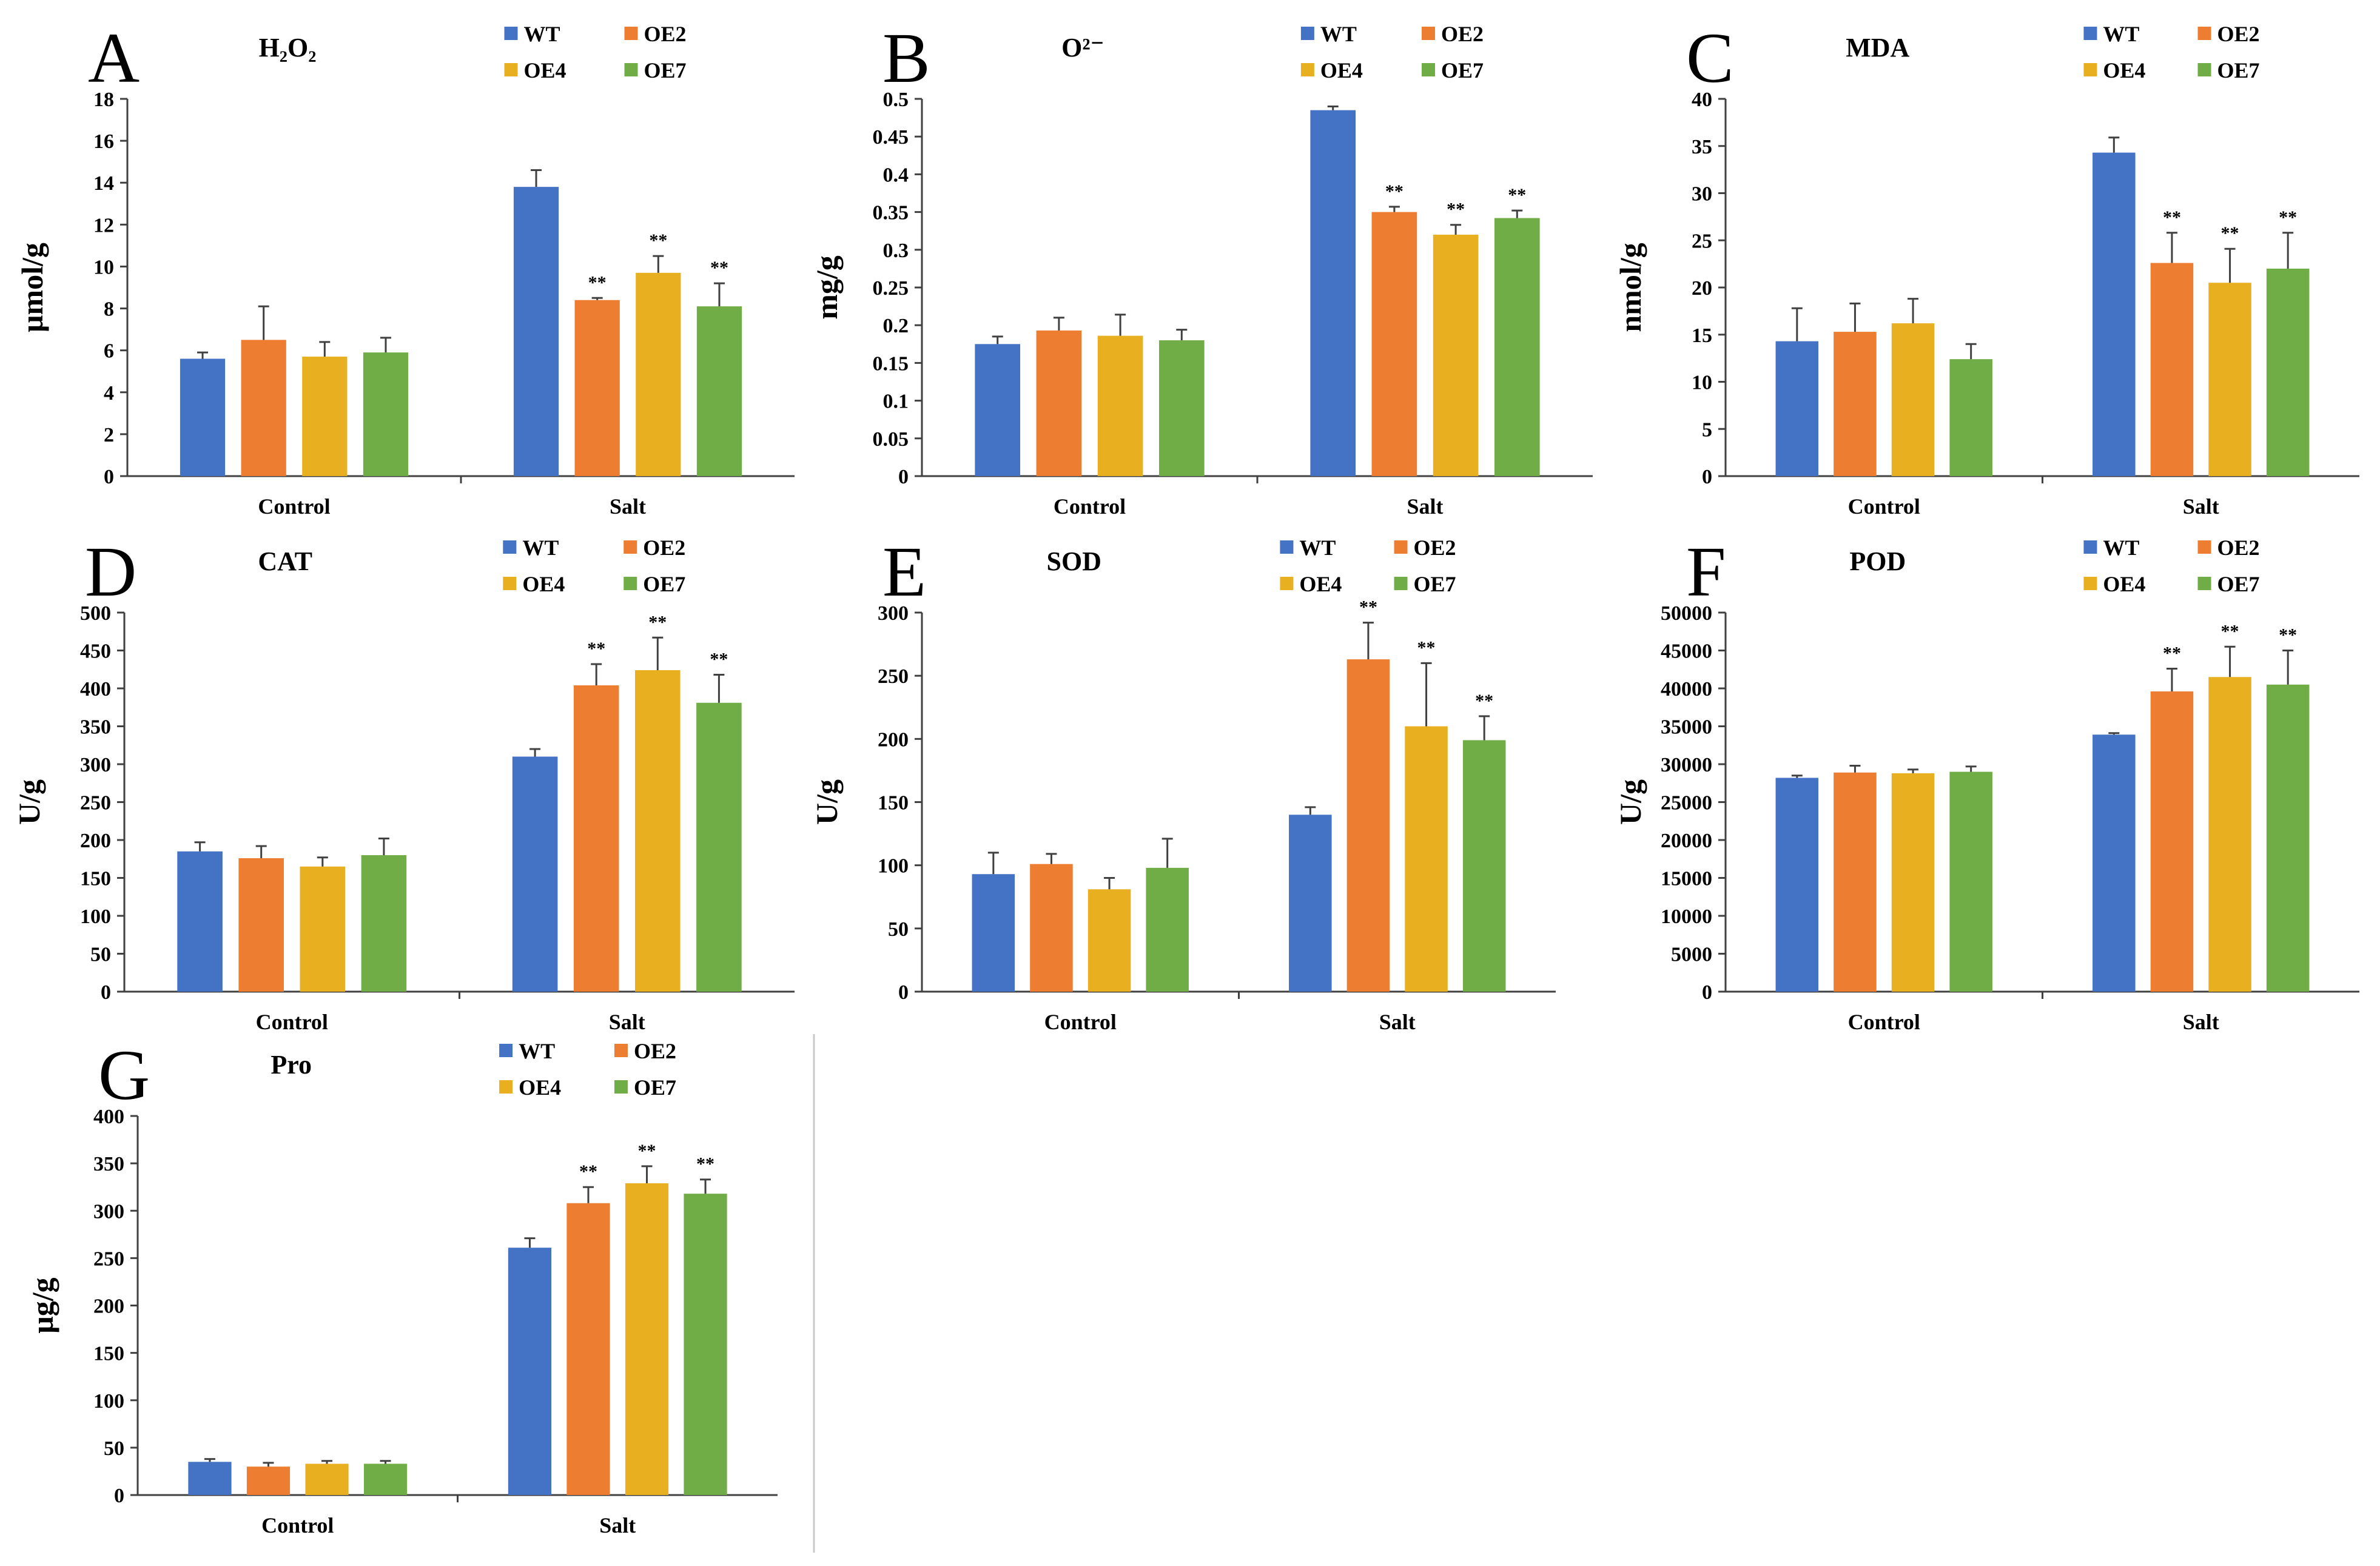  What do you see at coordinates (103, 183) in the screenshot?
I see `y-tick-label: 14` at bounding box center [103, 183].